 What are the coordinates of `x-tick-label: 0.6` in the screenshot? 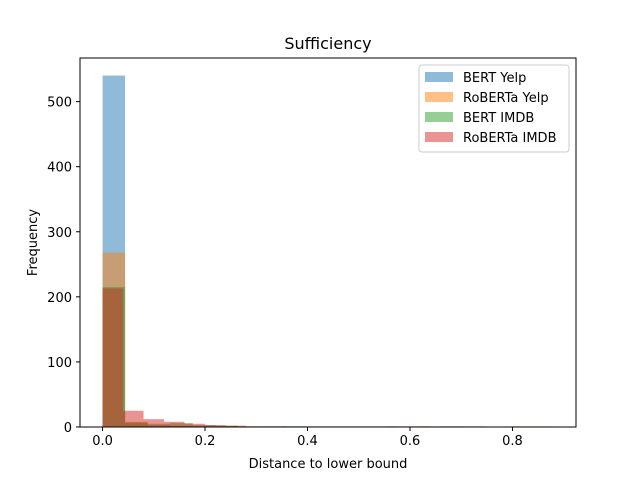 It's located at (410, 441).